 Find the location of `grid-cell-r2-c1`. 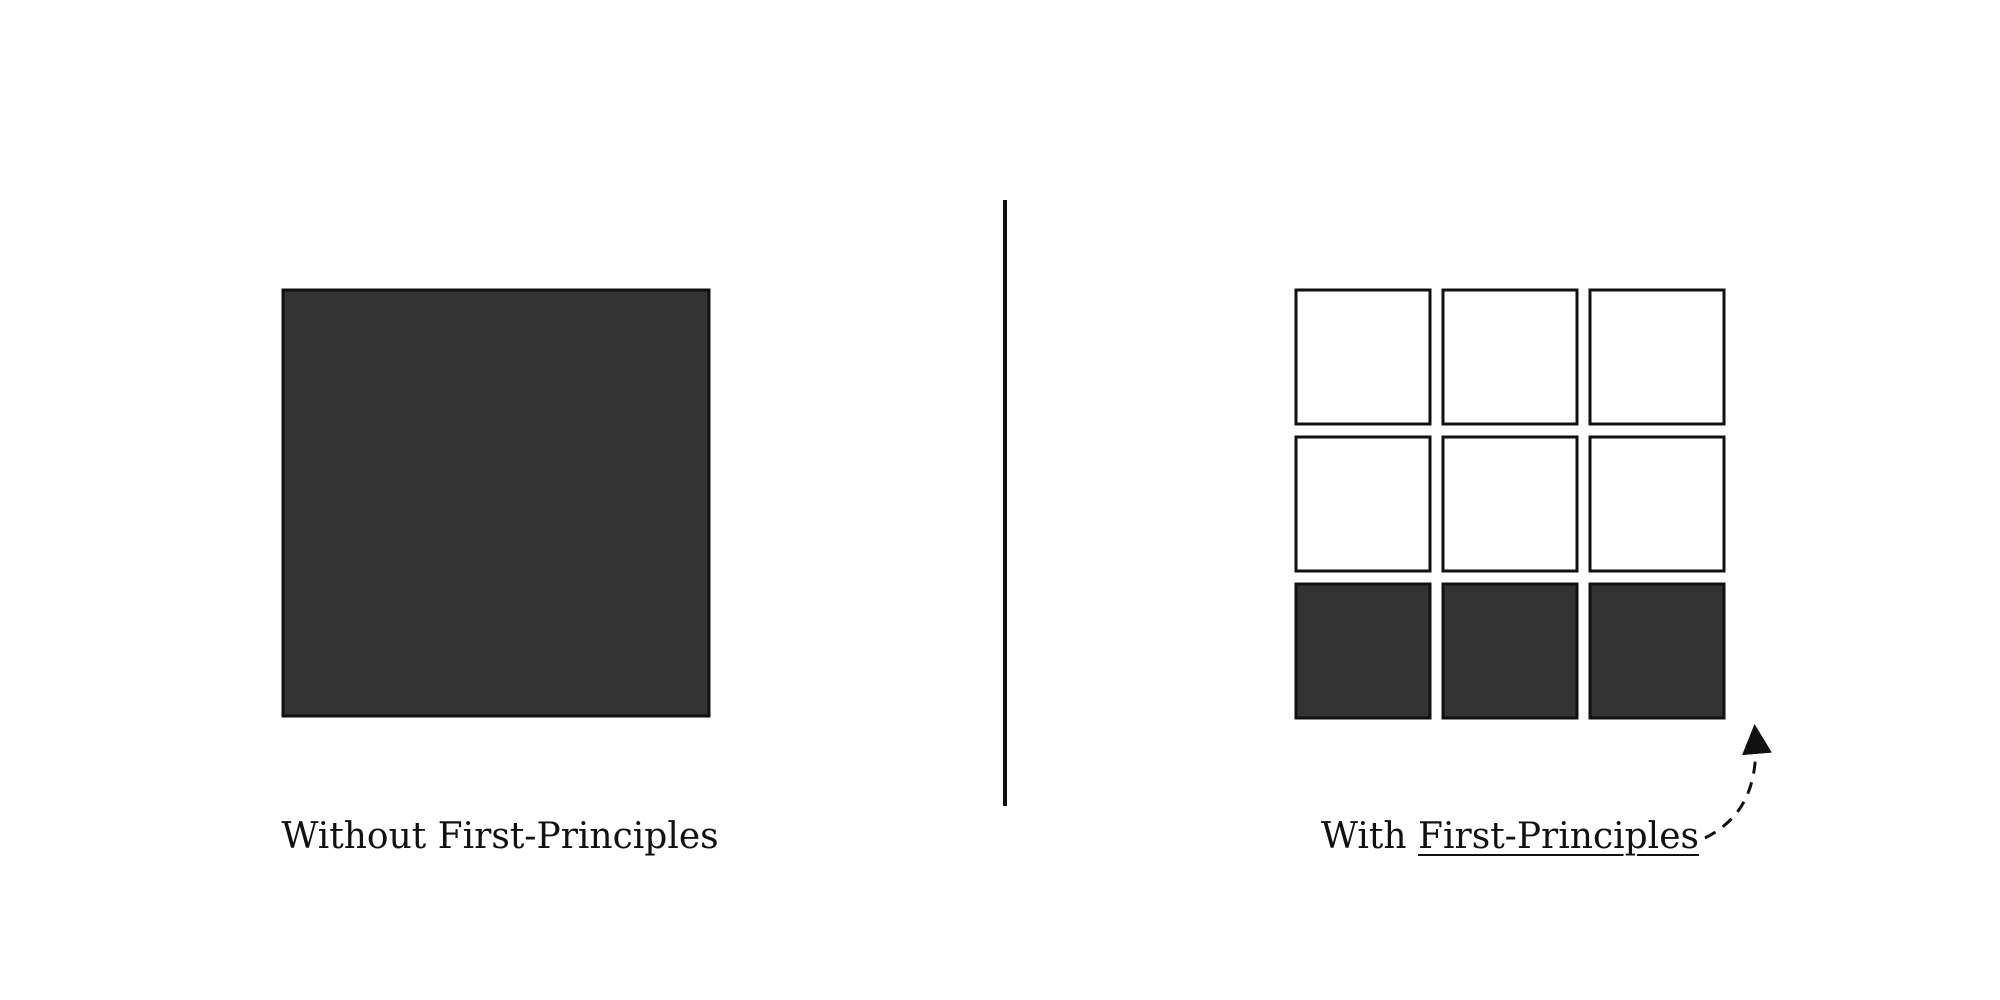

grid-cell-r2-c1 is located at coordinates (1363, 504).